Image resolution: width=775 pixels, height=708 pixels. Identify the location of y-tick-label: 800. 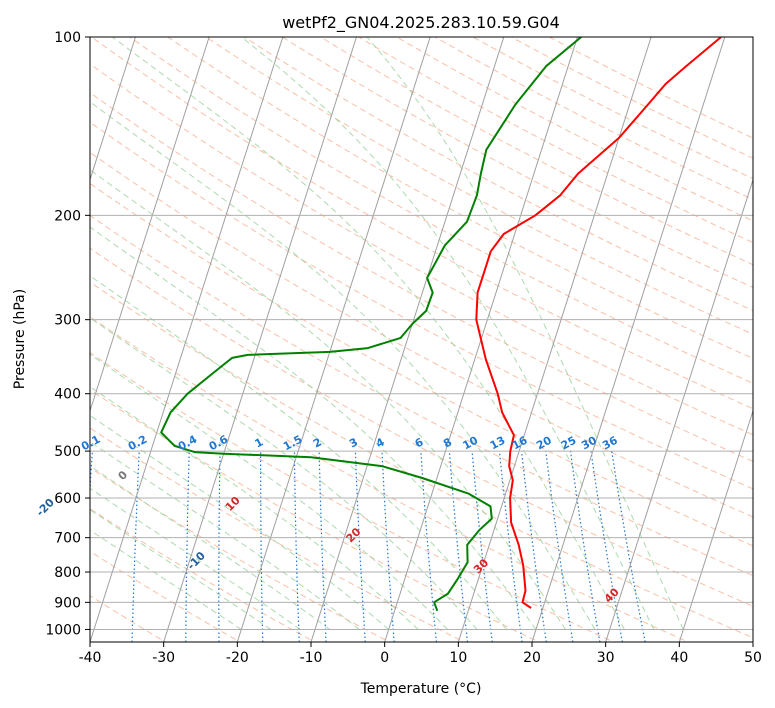
(67, 573).